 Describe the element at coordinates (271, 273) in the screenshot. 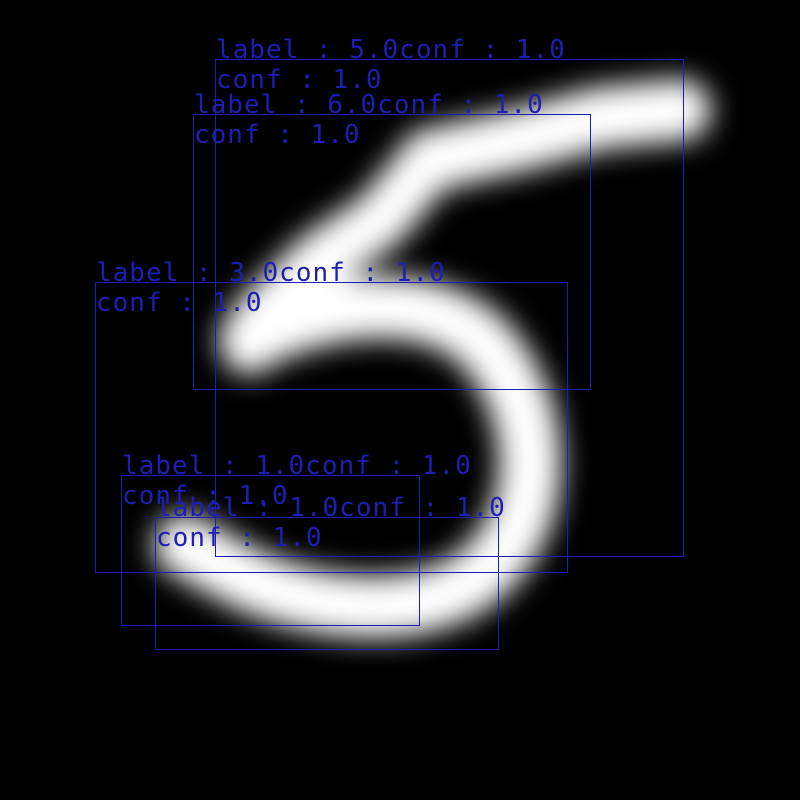

I see `detection-label-text: label : 3.0conf : 1.0` at that location.